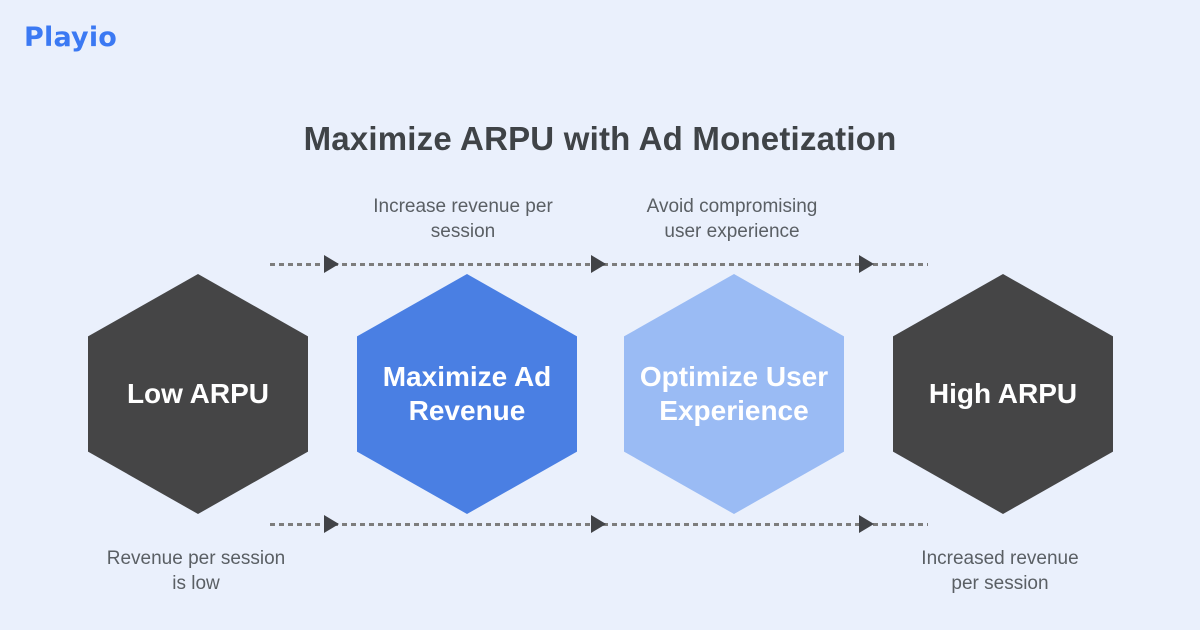  What do you see at coordinates (732, 219) in the screenshot?
I see `annotation-avoid-compromising: Avoid compromising user experience` at bounding box center [732, 219].